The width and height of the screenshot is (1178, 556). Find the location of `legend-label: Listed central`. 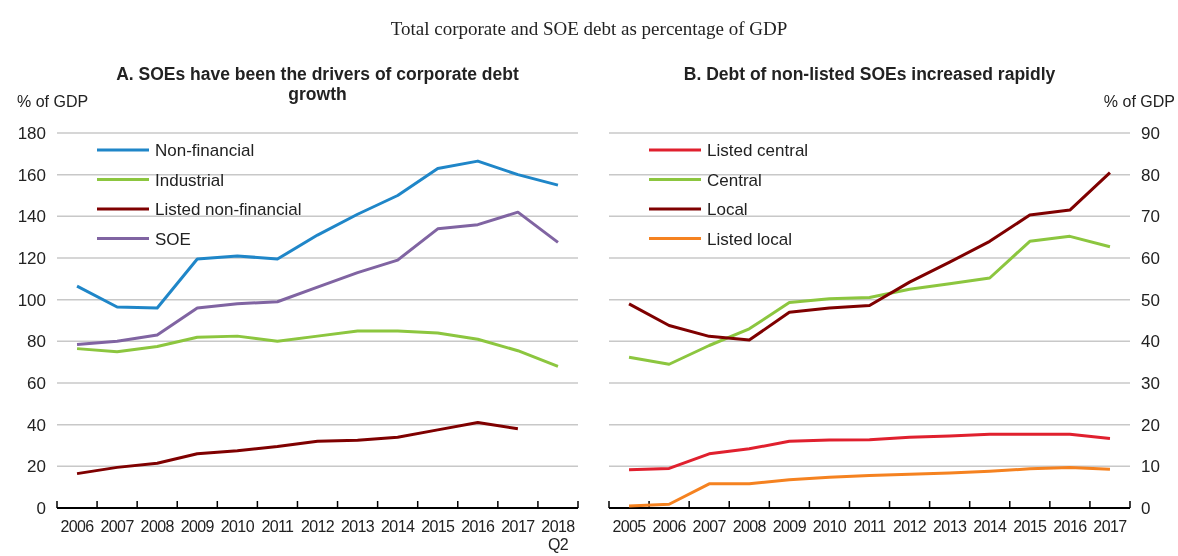

legend-label: Listed central is located at coordinates (758, 150).